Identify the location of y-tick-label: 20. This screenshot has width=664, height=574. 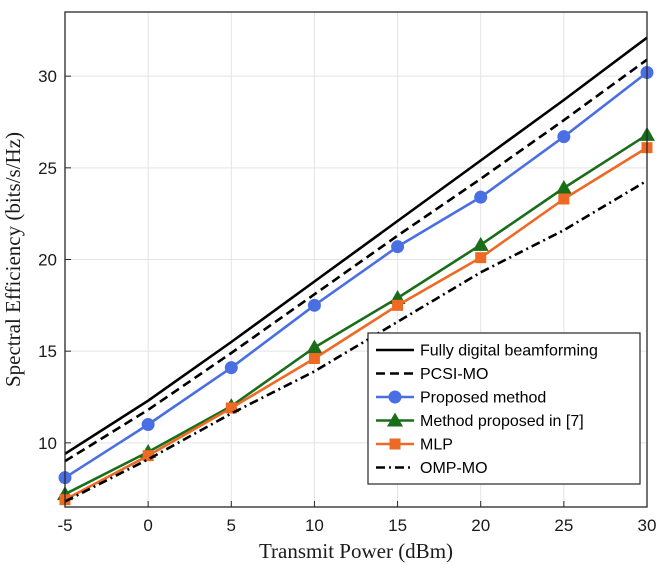
(47, 260).